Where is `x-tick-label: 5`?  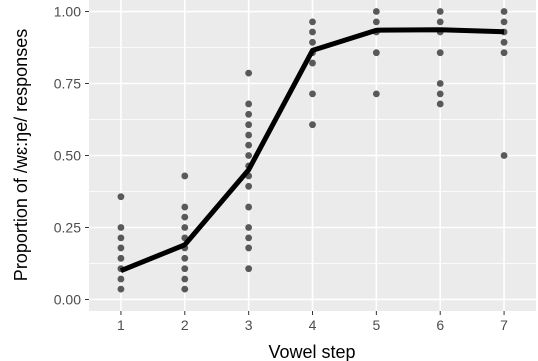 x-tick-label: 5 is located at coordinates (376, 325).